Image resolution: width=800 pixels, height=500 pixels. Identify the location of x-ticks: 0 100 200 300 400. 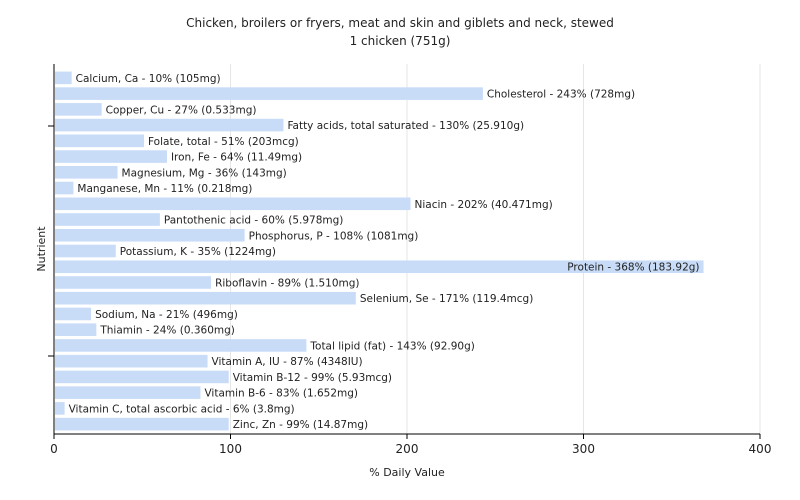
(410, 445).